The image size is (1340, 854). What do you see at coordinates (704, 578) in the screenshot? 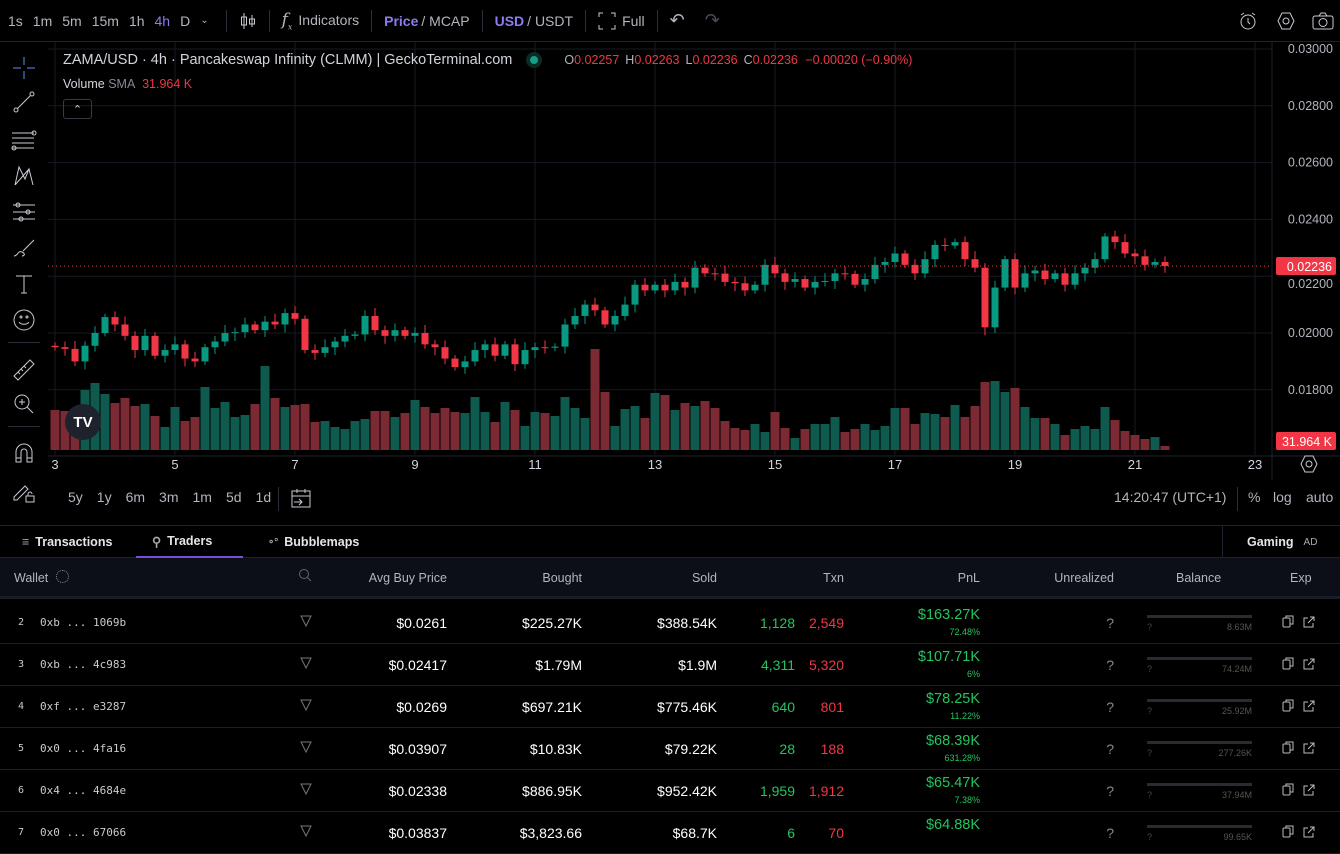
I see `header-sold: Sold` at bounding box center [704, 578].